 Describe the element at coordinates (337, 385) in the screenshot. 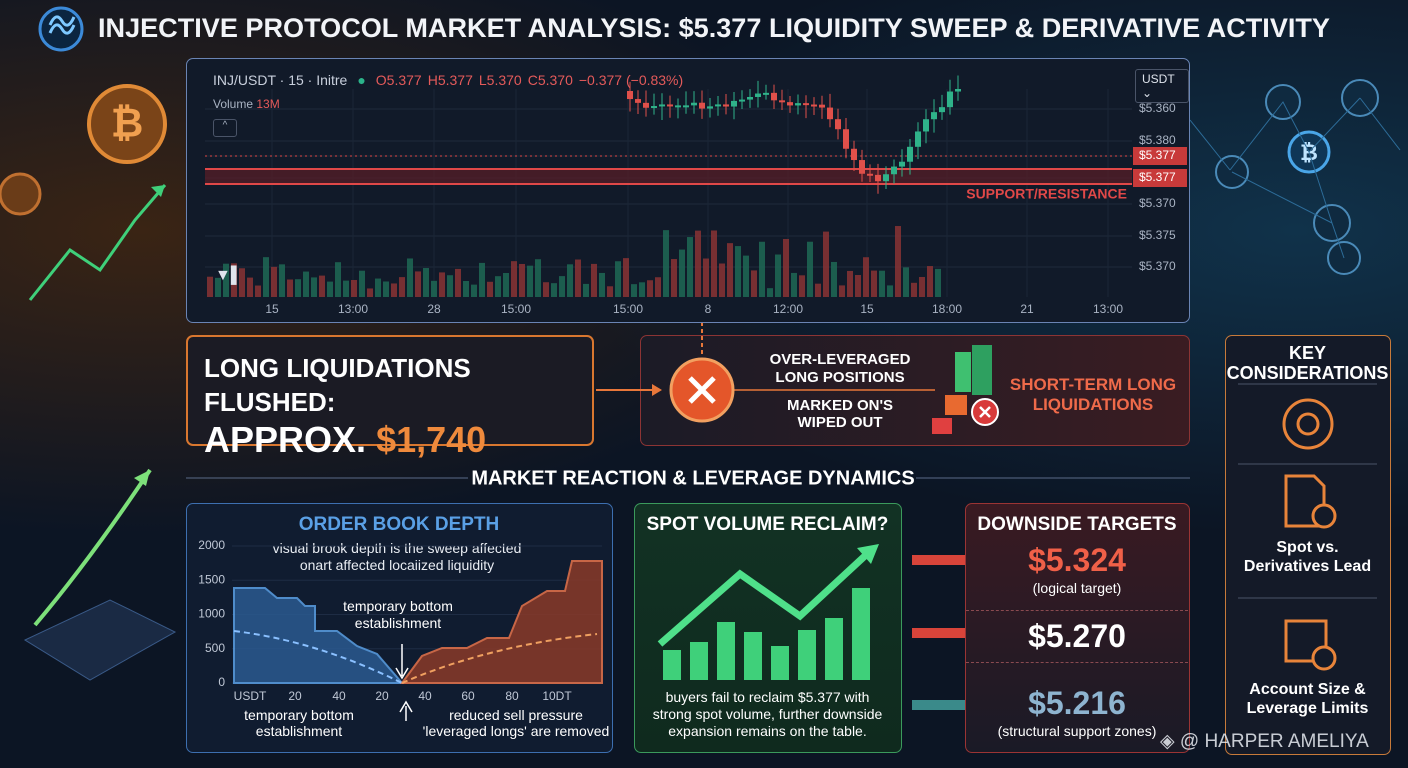

I see `liquidation-heading: LONG LIQUIDATIONS FLUSHED:` at that location.